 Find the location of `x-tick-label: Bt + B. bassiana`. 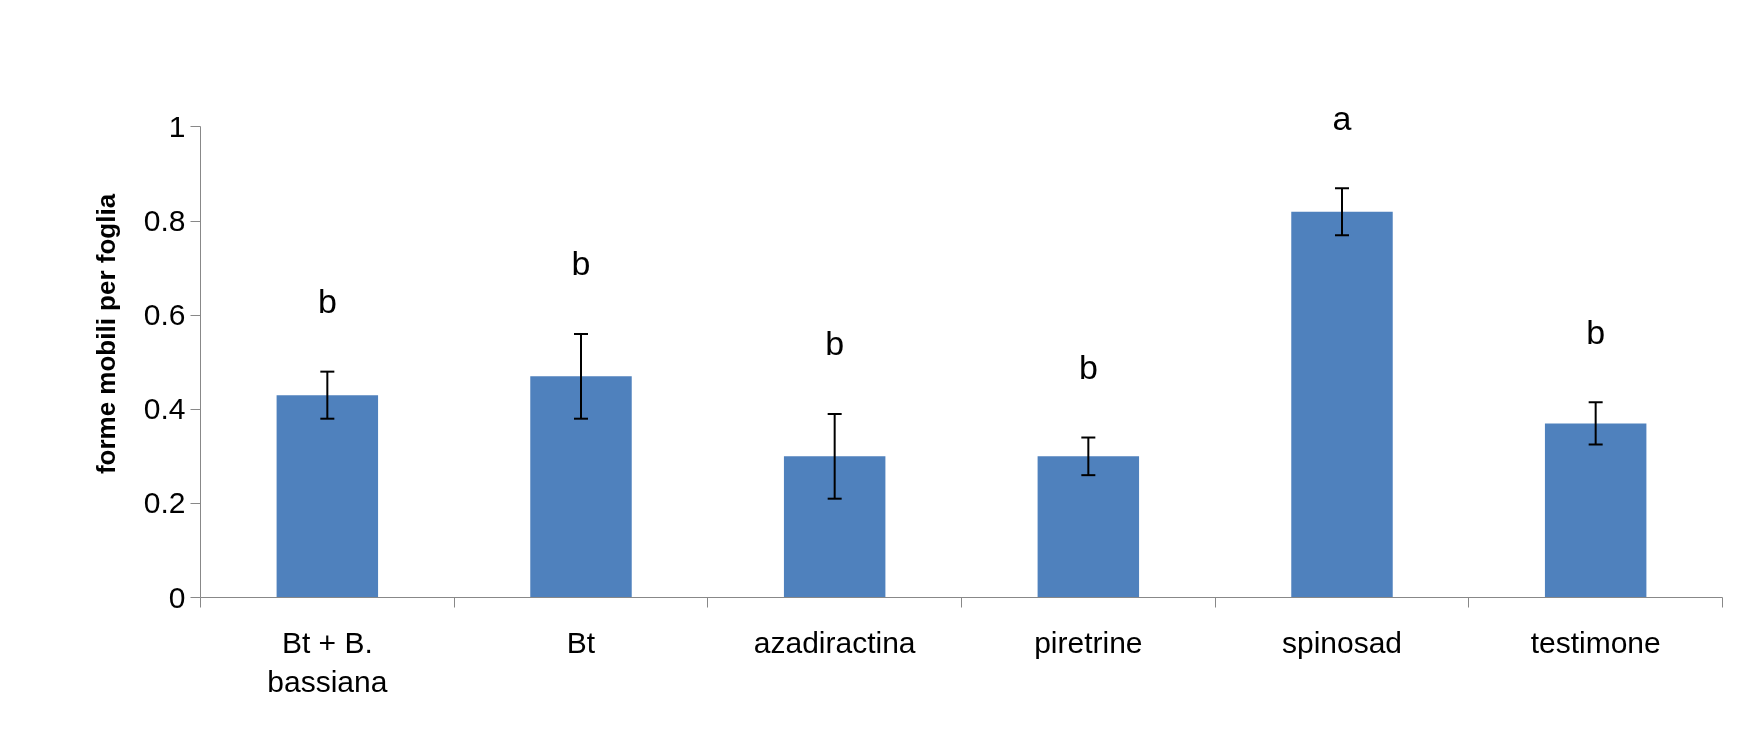

x-tick-label: Bt + B. bassiana is located at coordinates (327, 662).